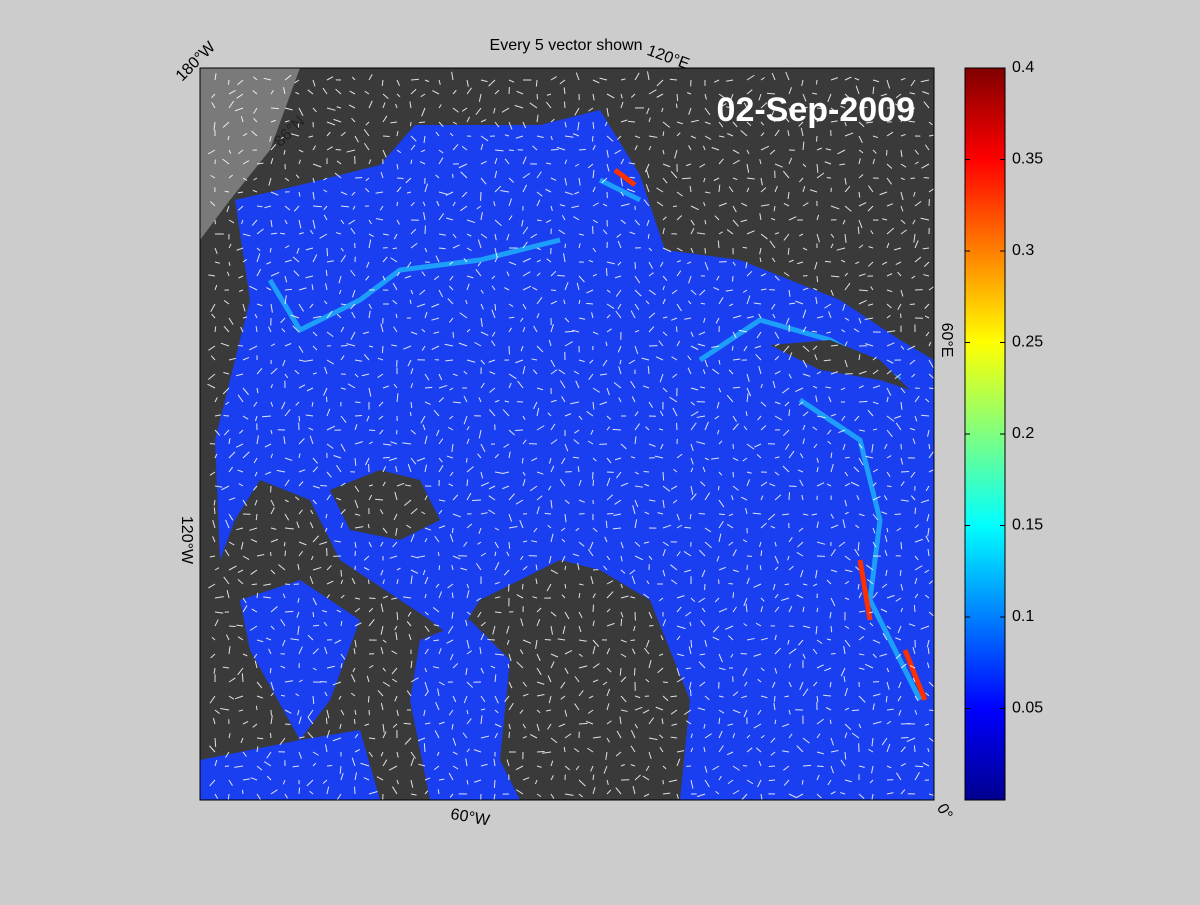 The image size is (1200, 905). Describe the element at coordinates (1027, 525) in the screenshot. I see `colorbar-tick-label: 0.15` at that location.